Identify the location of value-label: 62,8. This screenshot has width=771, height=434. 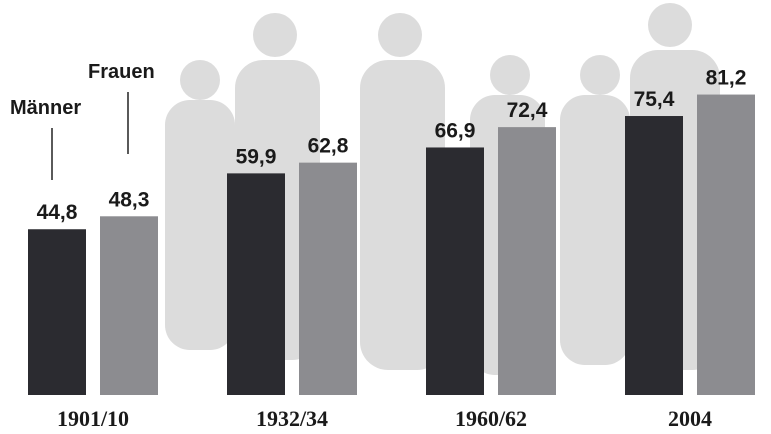
(328, 146).